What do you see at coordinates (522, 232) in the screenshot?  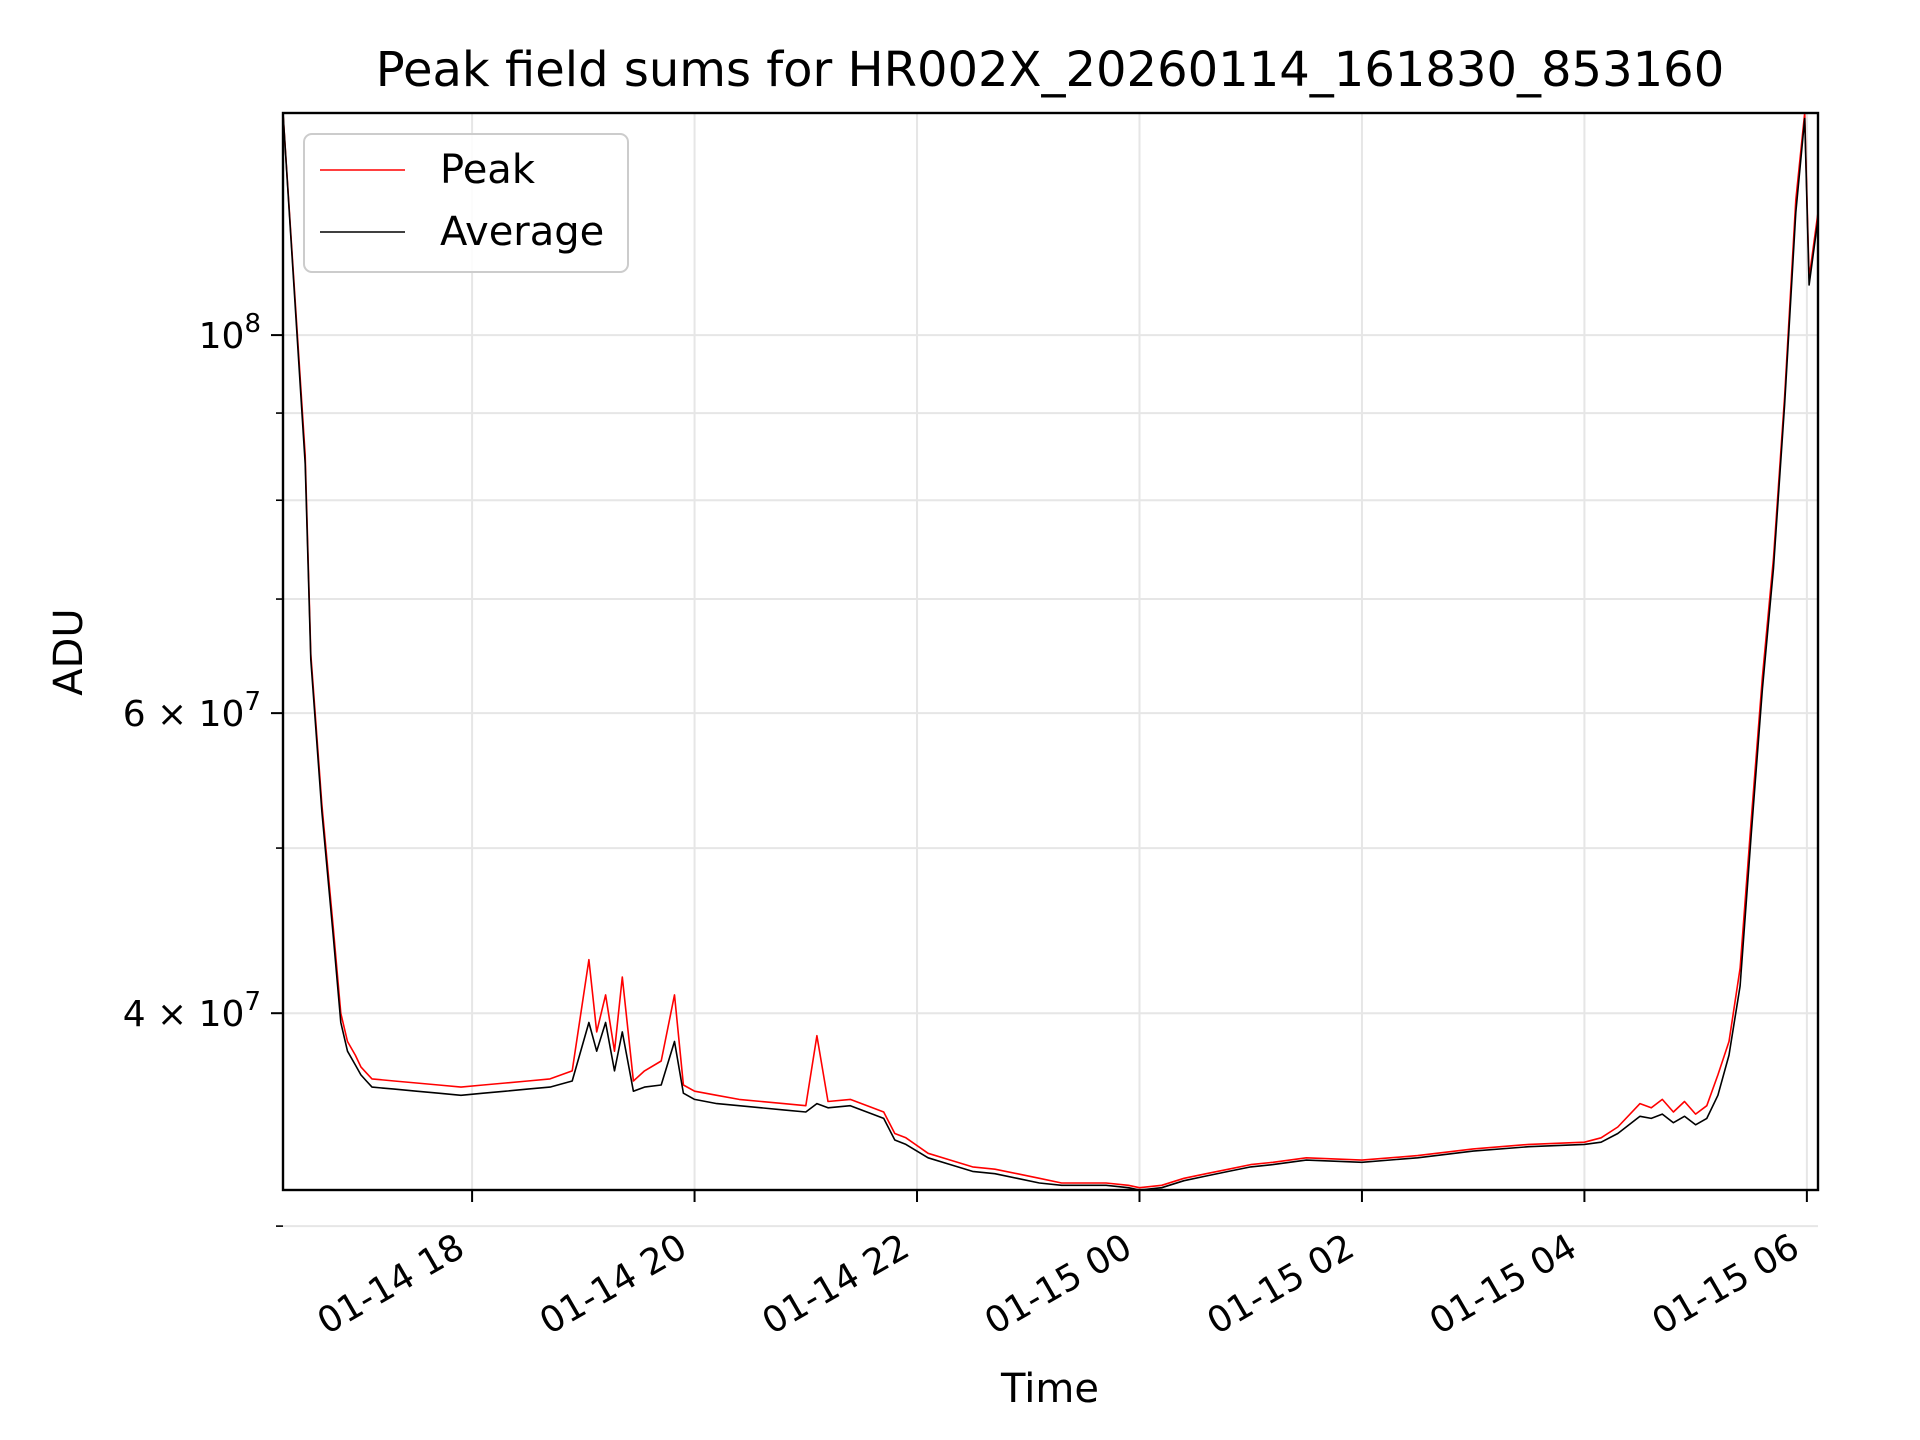 I see `legend-label-average: Average` at bounding box center [522, 232].